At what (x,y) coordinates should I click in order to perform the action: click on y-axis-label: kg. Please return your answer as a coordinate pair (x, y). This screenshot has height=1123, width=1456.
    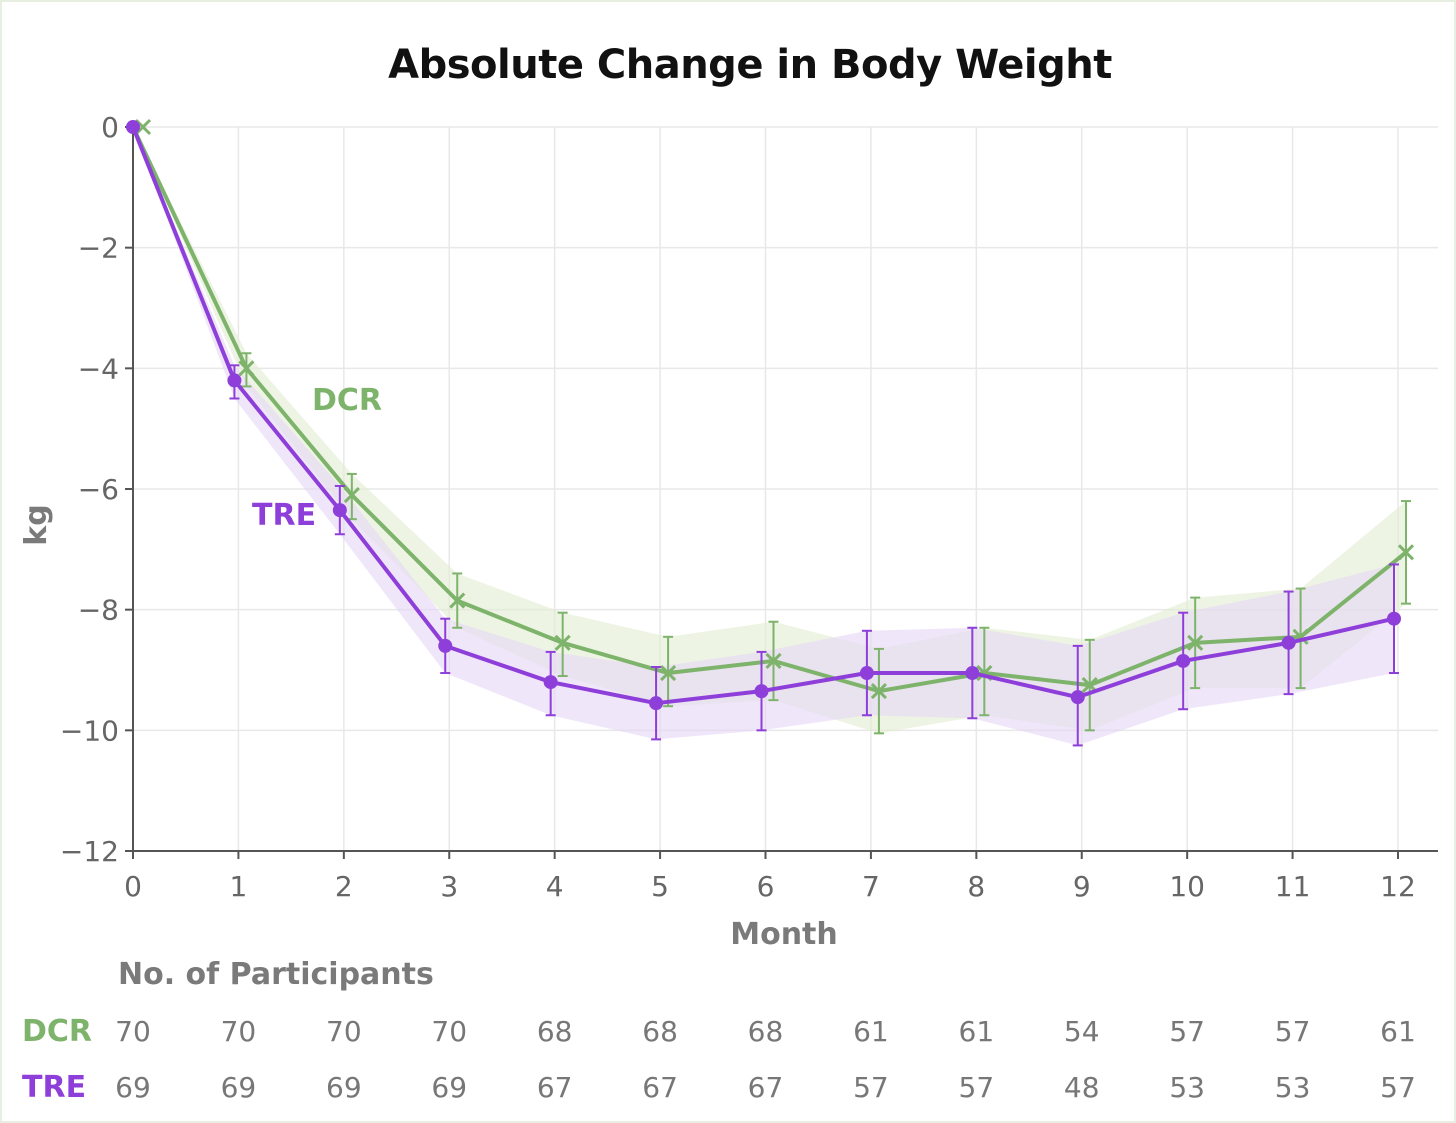
    Looking at the image, I should click on (36, 524).